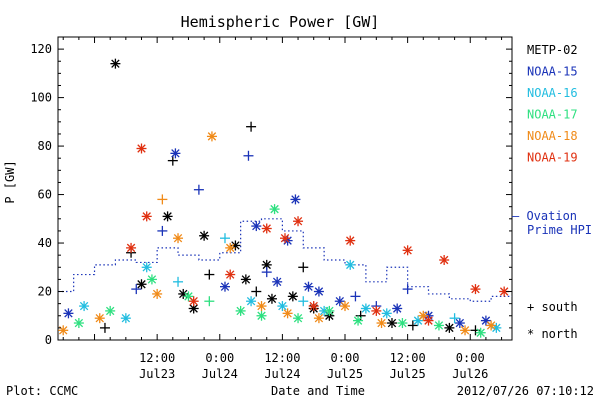  What do you see at coordinates (525, 391) in the screenshot?
I see `plot-timestamp: 2012/07/26 07:10:12` at bounding box center [525, 391].